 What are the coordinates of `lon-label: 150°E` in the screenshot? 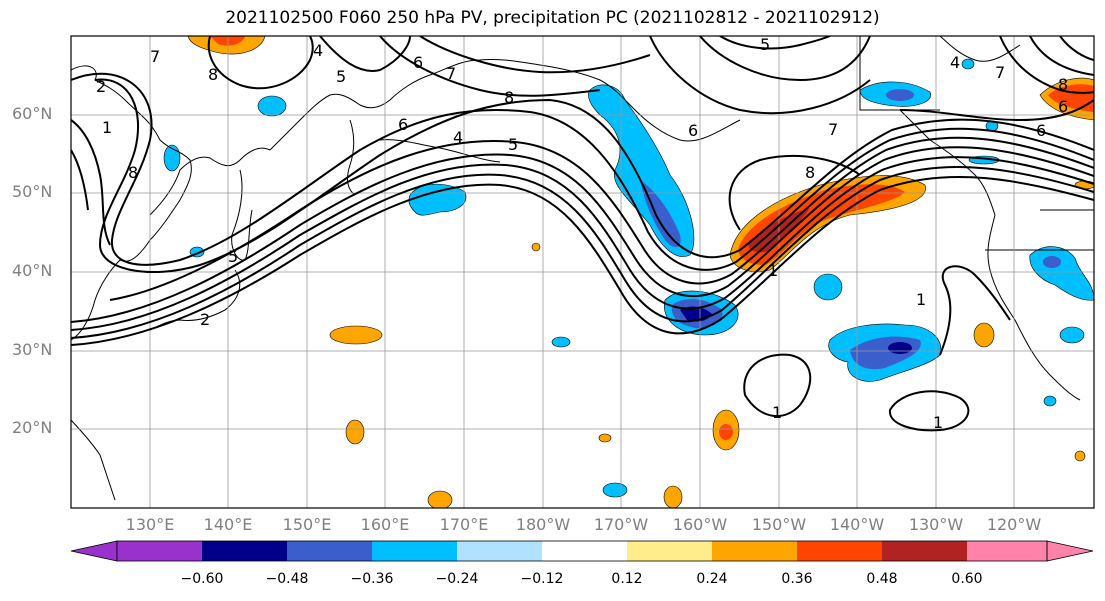 It's located at (307, 524).